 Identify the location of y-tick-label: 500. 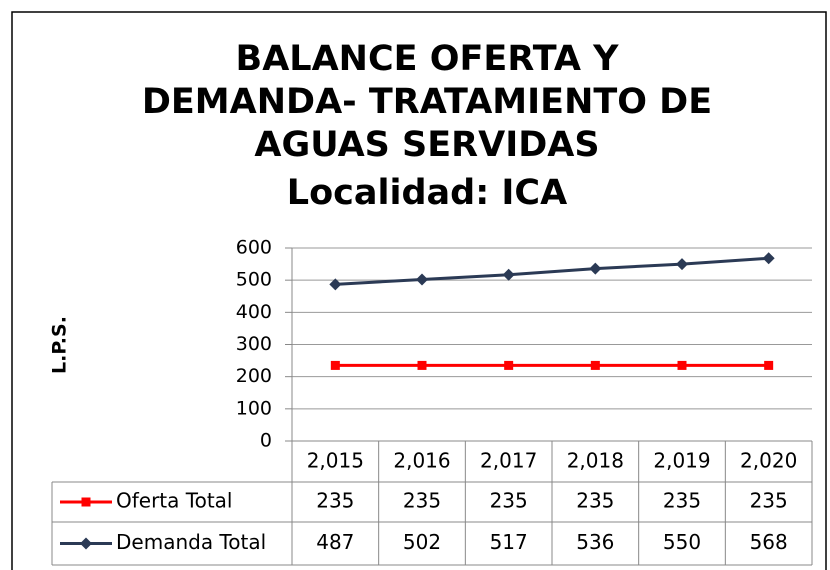
(254, 280).